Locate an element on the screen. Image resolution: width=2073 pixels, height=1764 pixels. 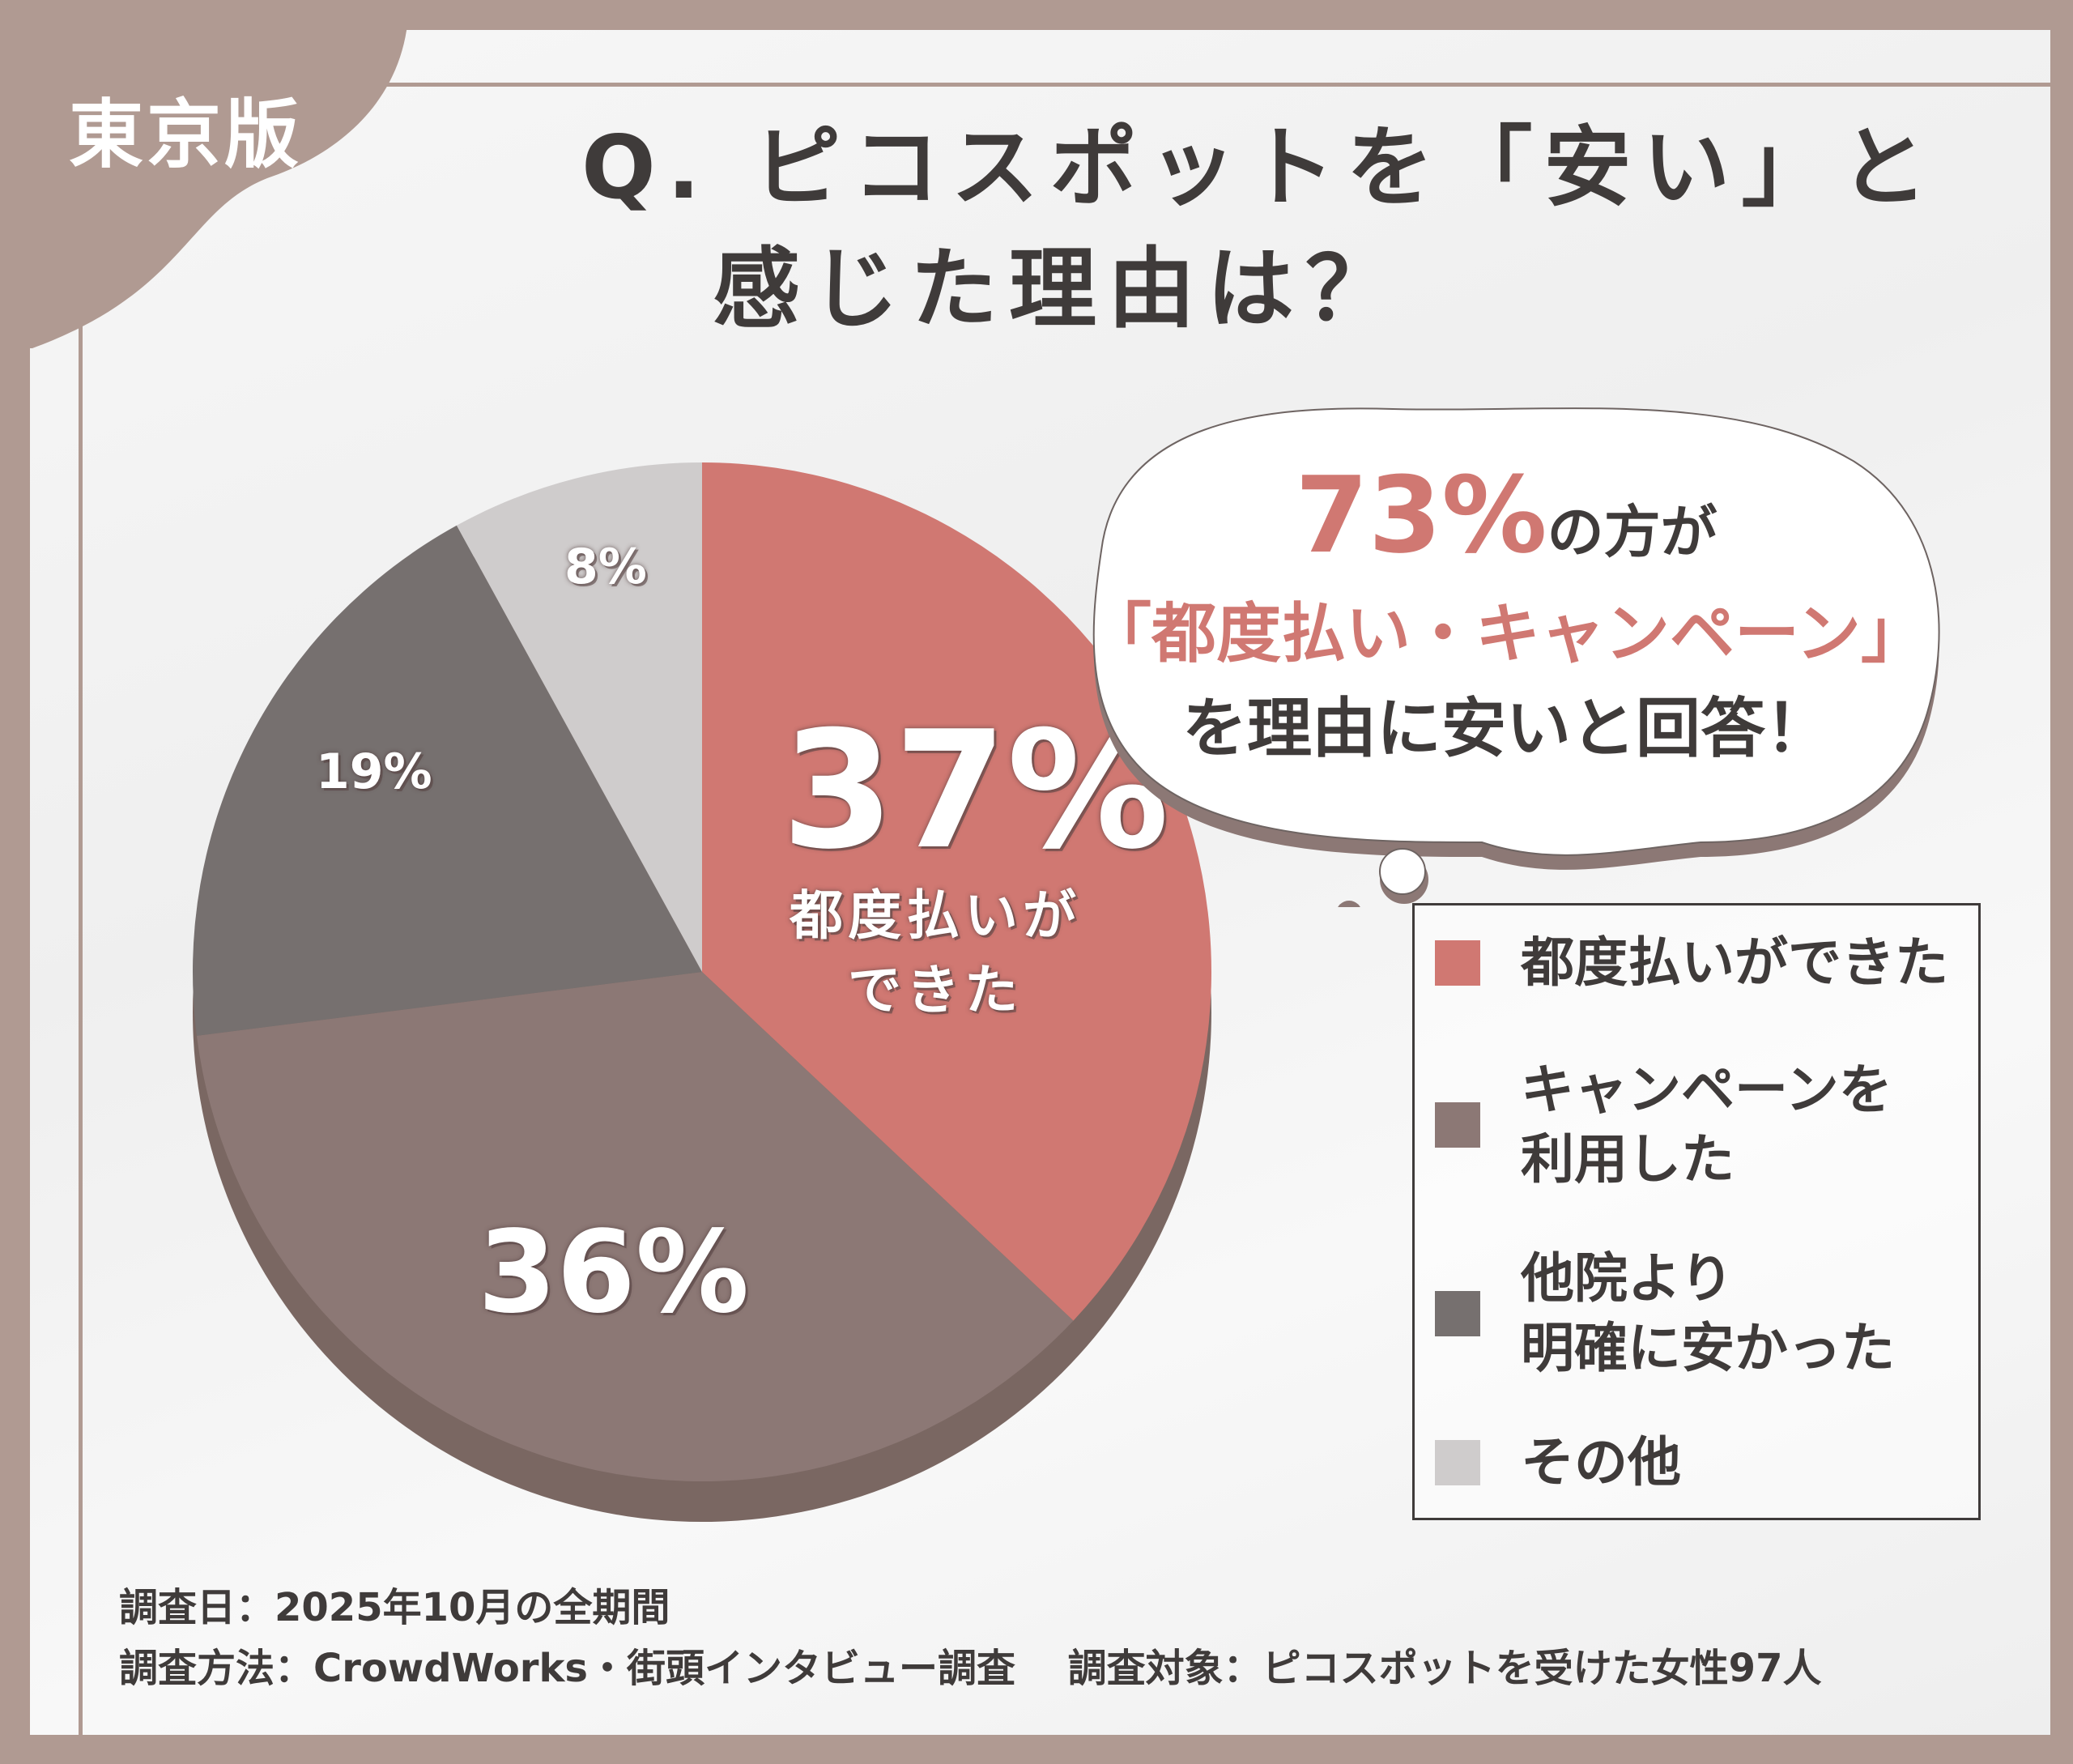
legend-label: 他院より 明確に安かった is located at coordinates (1708, 1313).